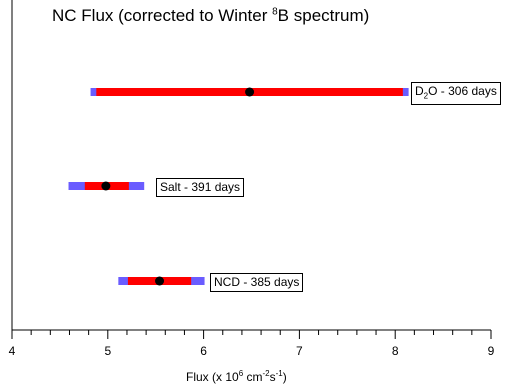 This screenshot has width=519, height=388. Describe the element at coordinates (299, 351) in the screenshot. I see `x-tick-label: 7` at that location.